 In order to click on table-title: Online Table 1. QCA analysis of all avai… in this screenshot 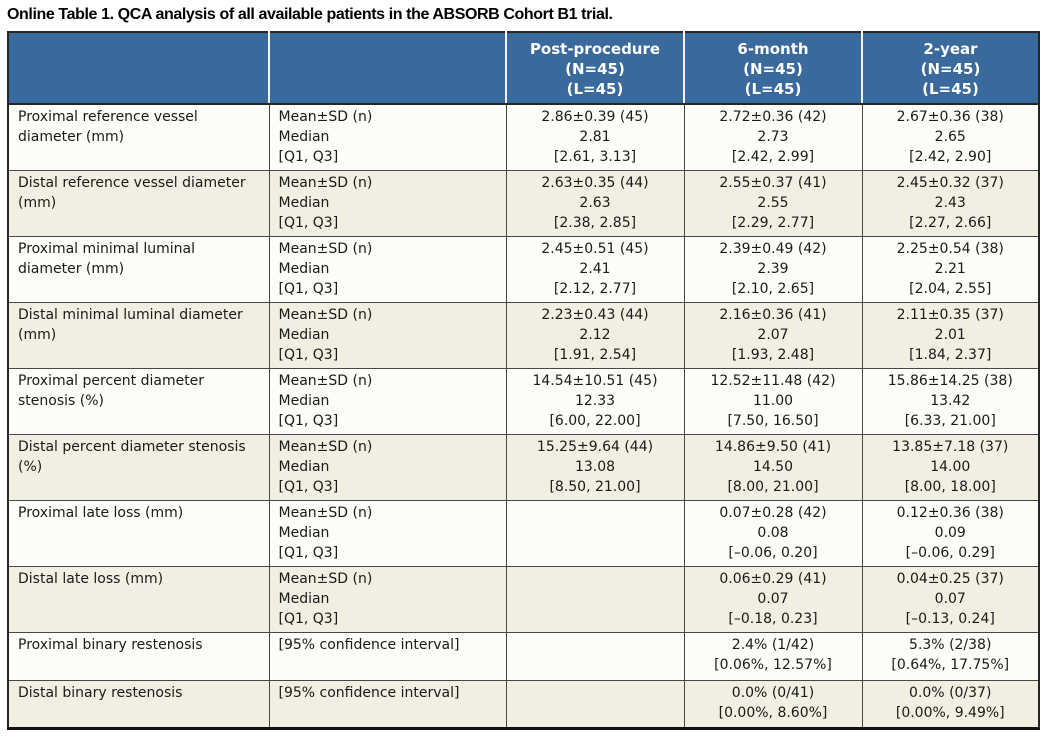, I will do `click(310, 14)`.